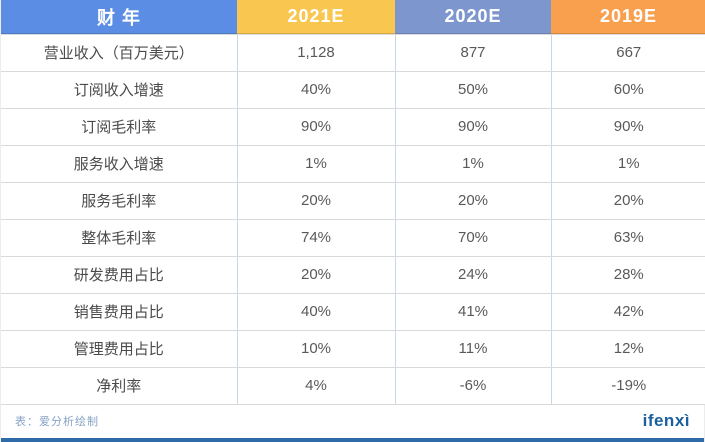 The height and width of the screenshot is (442, 705). I want to click on footer: 表：爱分析绘制 ifenxì, so click(352, 421).